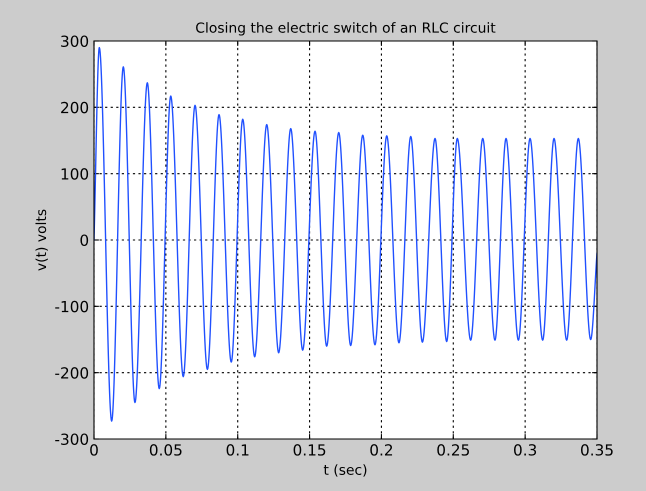 This screenshot has height=491, width=646. I want to click on x-tick-label: 0.35, so click(597, 450).